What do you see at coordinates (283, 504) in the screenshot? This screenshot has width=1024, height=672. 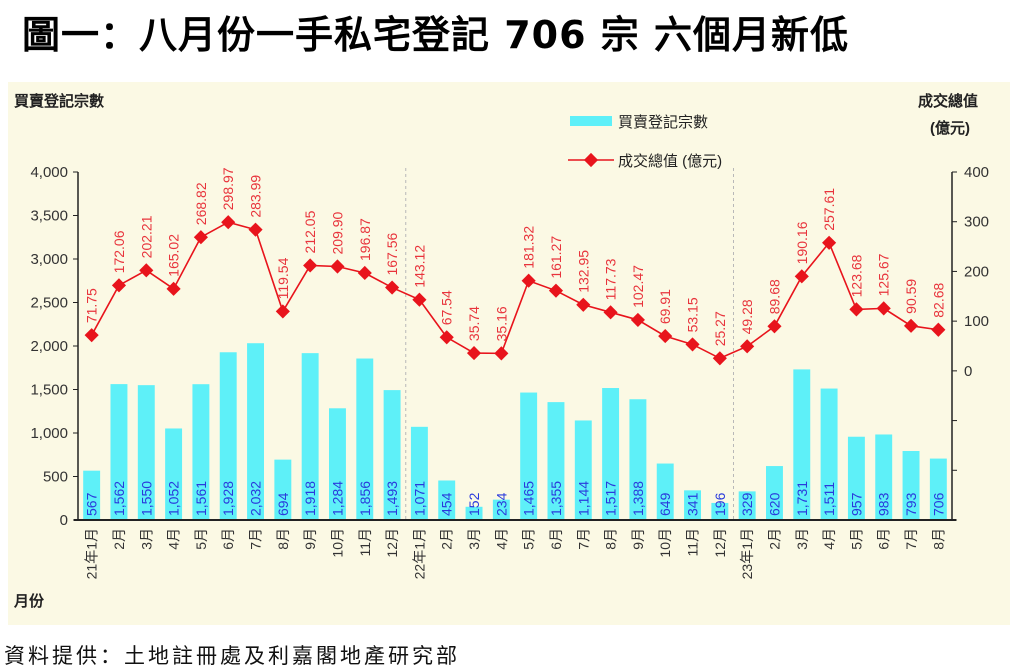 I see `bar-label-7: 694` at bounding box center [283, 504].